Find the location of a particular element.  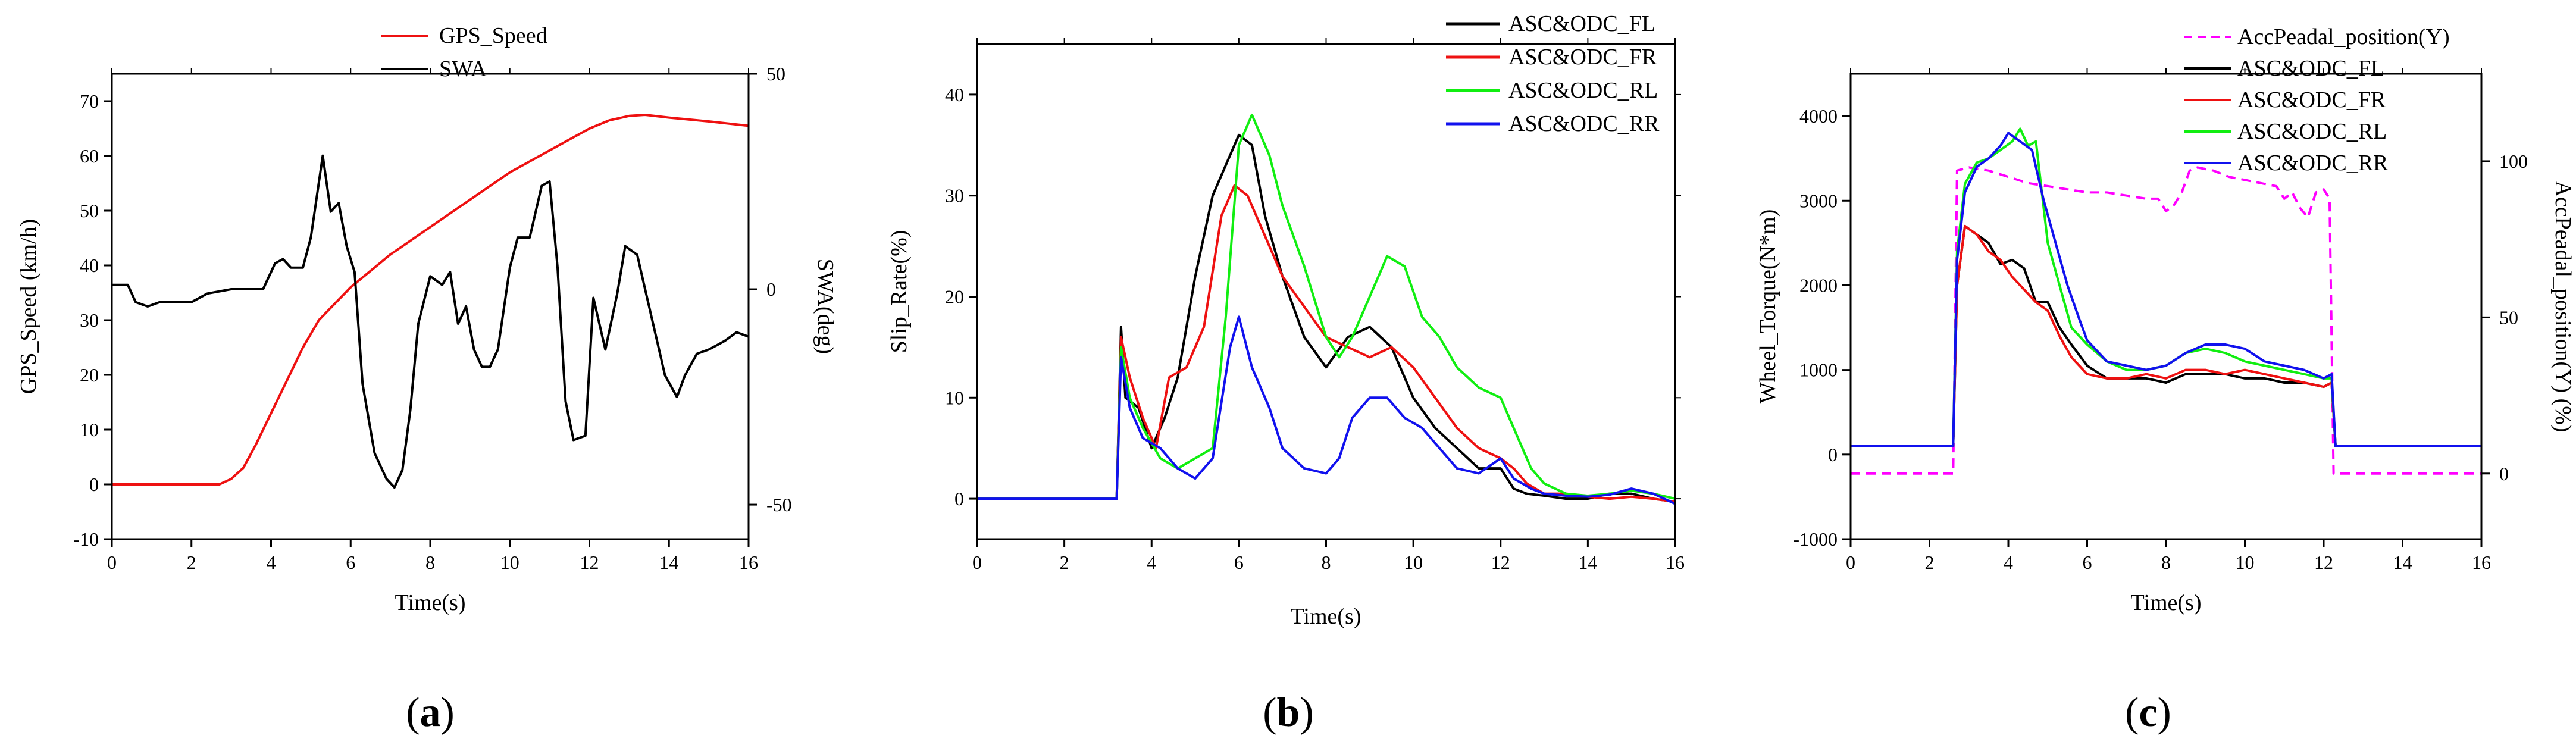

y-tick-label: 50 is located at coordinates (89, 211).